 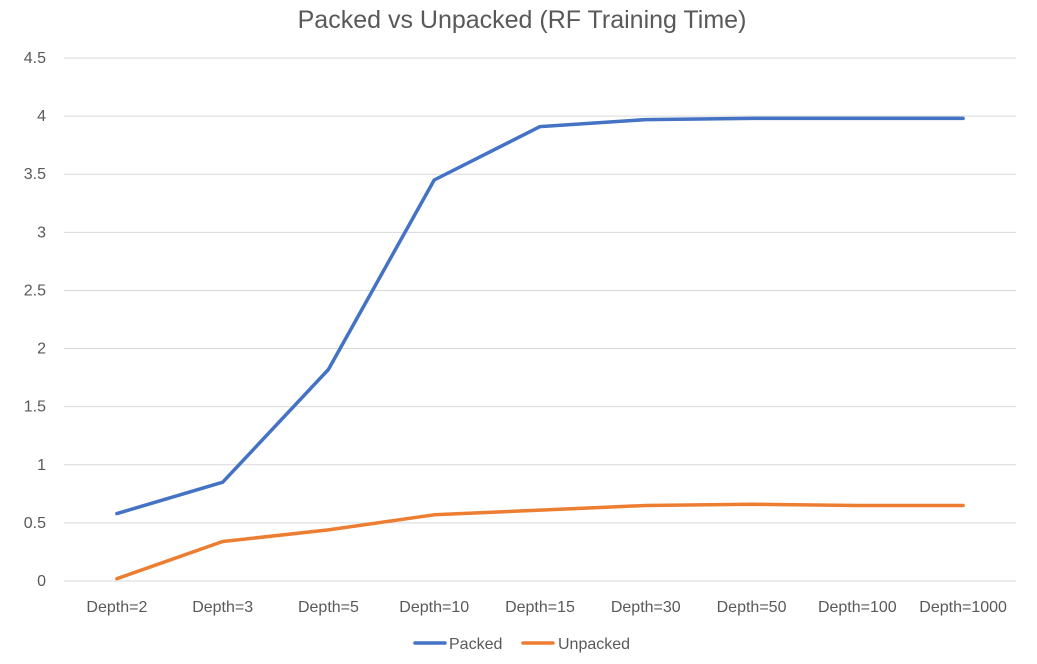 I want to click on legend-entry-packed: Packed, so click(x=457, y=644).